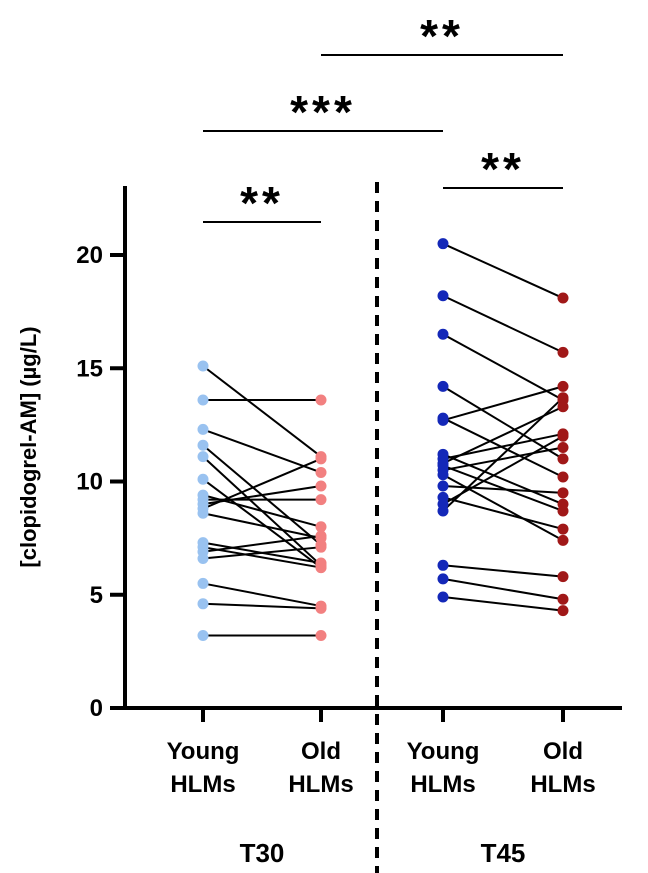 This screenshot has width=648, height=873. I want to click on group-labels: T30 T45, so click(383, 853).